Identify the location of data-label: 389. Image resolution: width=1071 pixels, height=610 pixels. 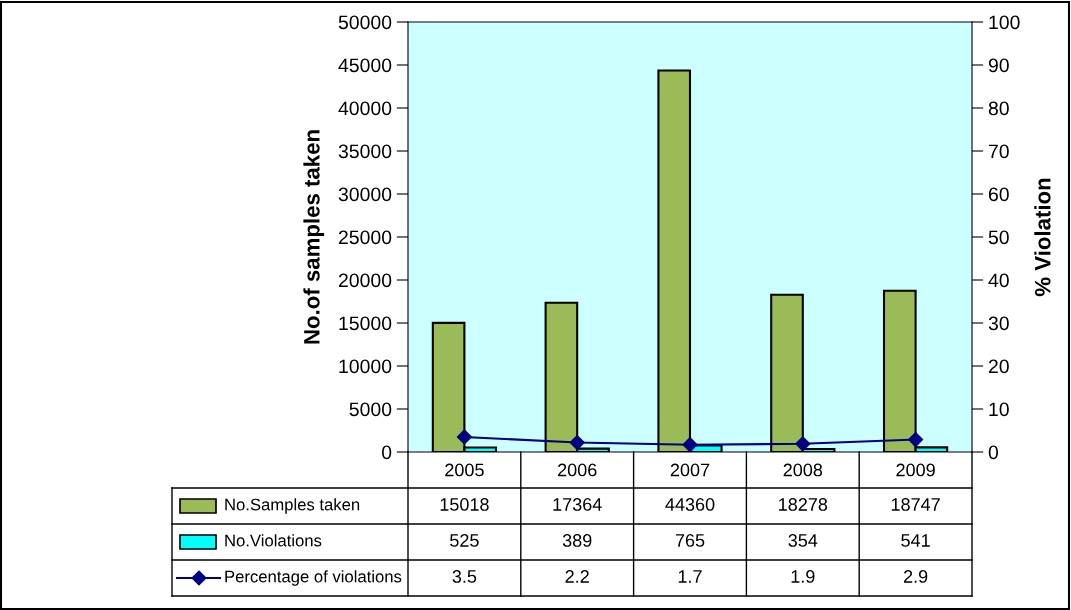
(577, 540).